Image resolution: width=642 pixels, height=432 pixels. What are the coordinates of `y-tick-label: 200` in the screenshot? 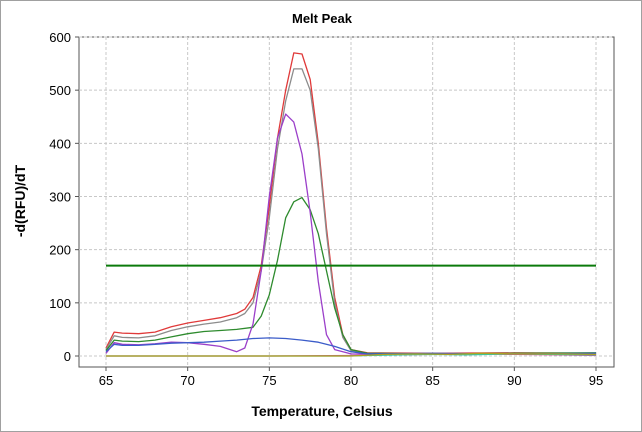 It's located at (60, 250).